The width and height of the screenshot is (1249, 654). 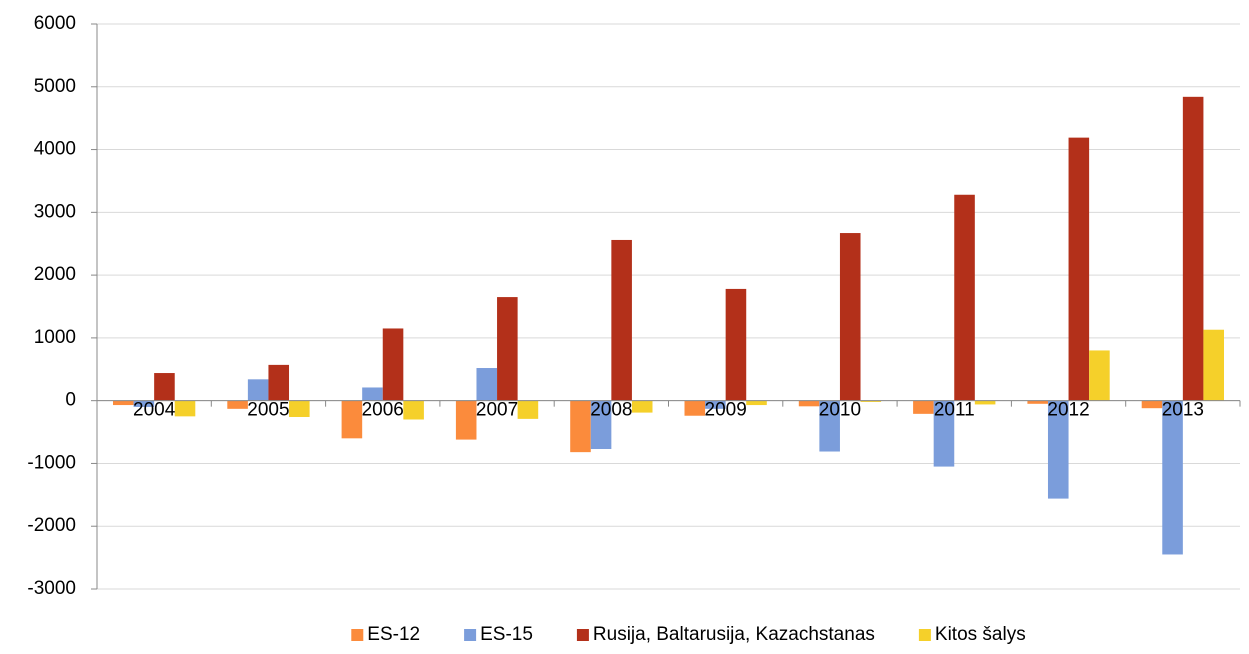 What do you see at coordinates (55, 86) in the screenshot?
I see `y-tick-label: 5000` at bounding box center [55, 86].